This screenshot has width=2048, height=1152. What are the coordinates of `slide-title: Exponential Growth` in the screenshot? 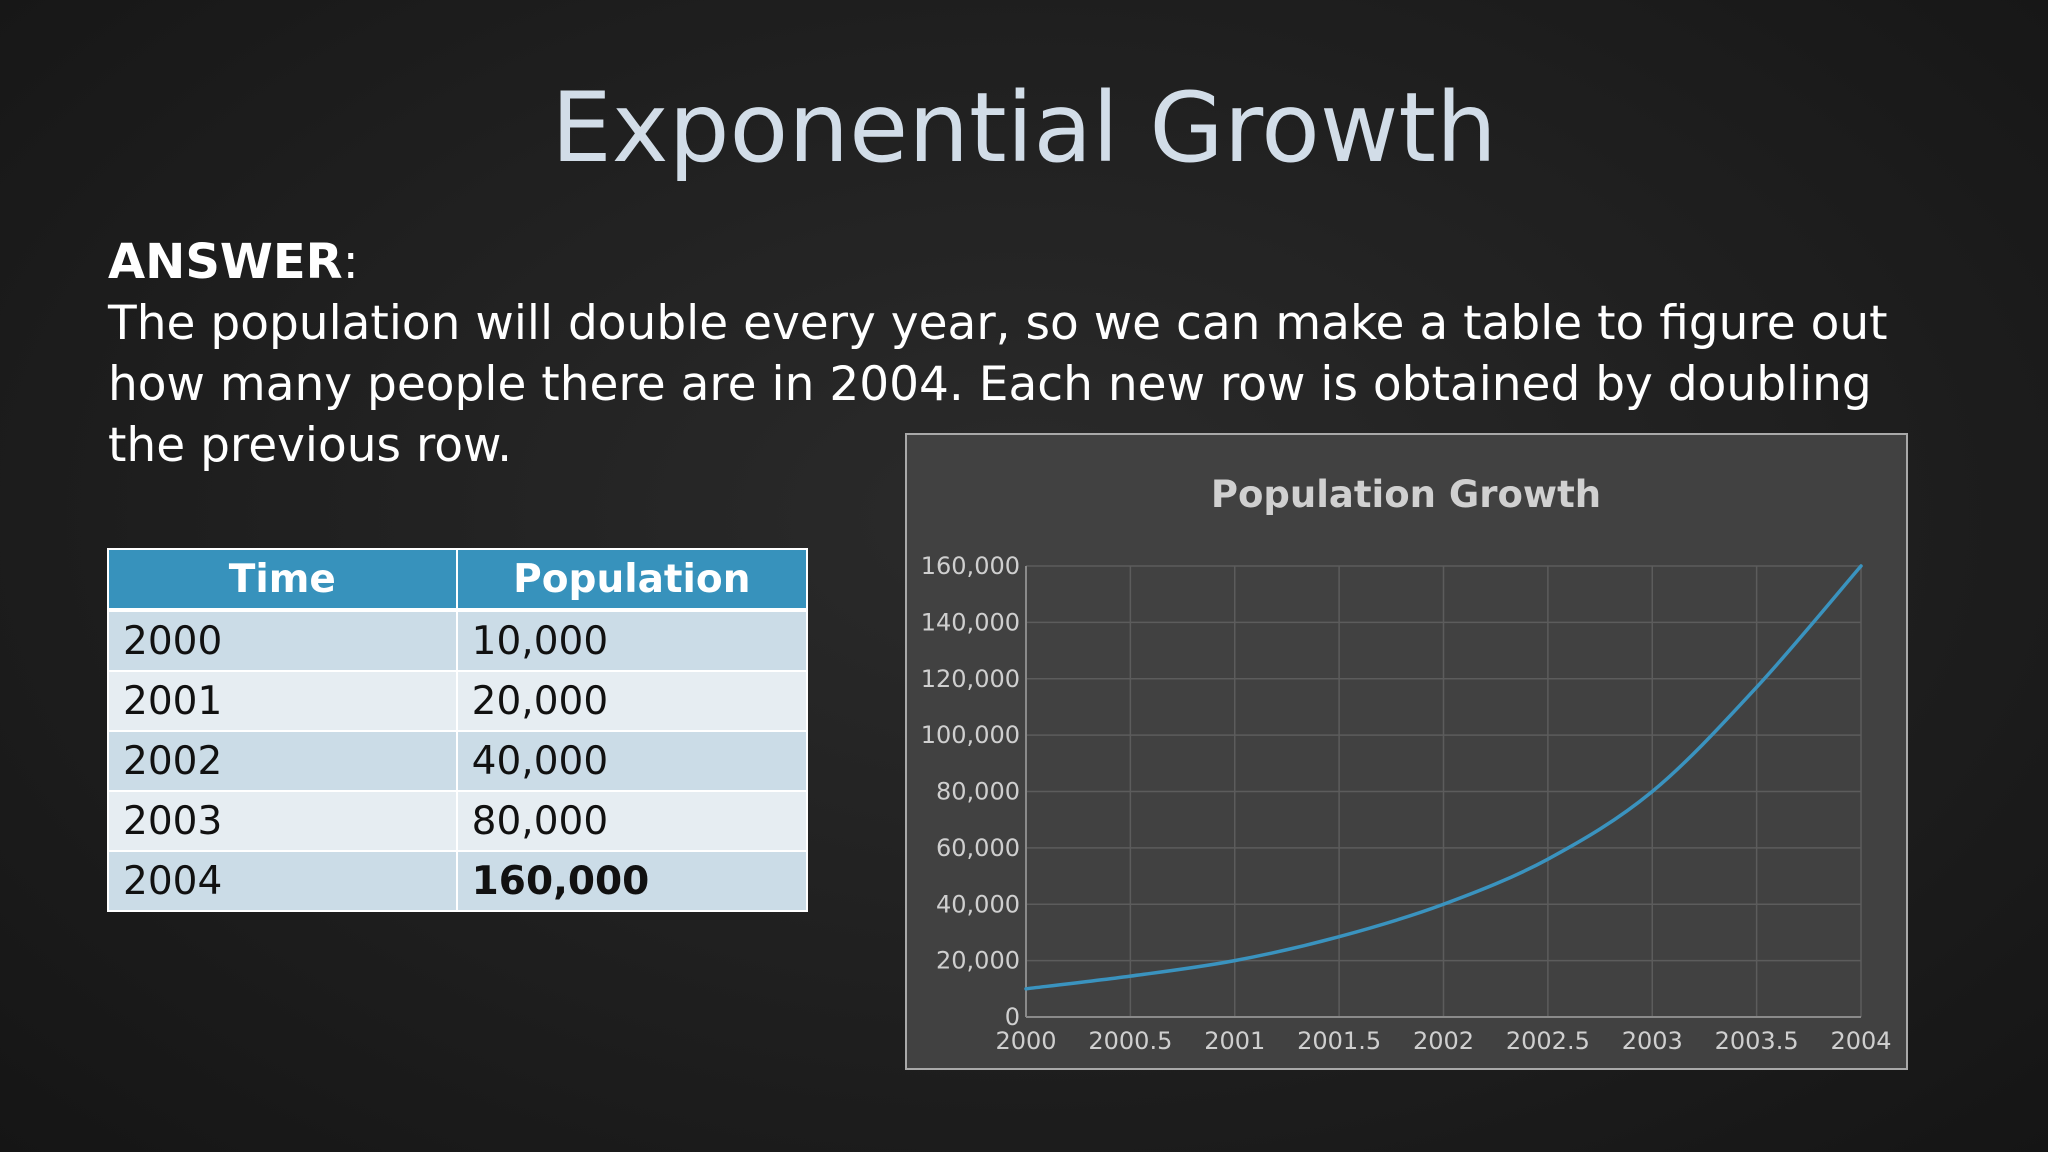 It's located at (1024, 128).